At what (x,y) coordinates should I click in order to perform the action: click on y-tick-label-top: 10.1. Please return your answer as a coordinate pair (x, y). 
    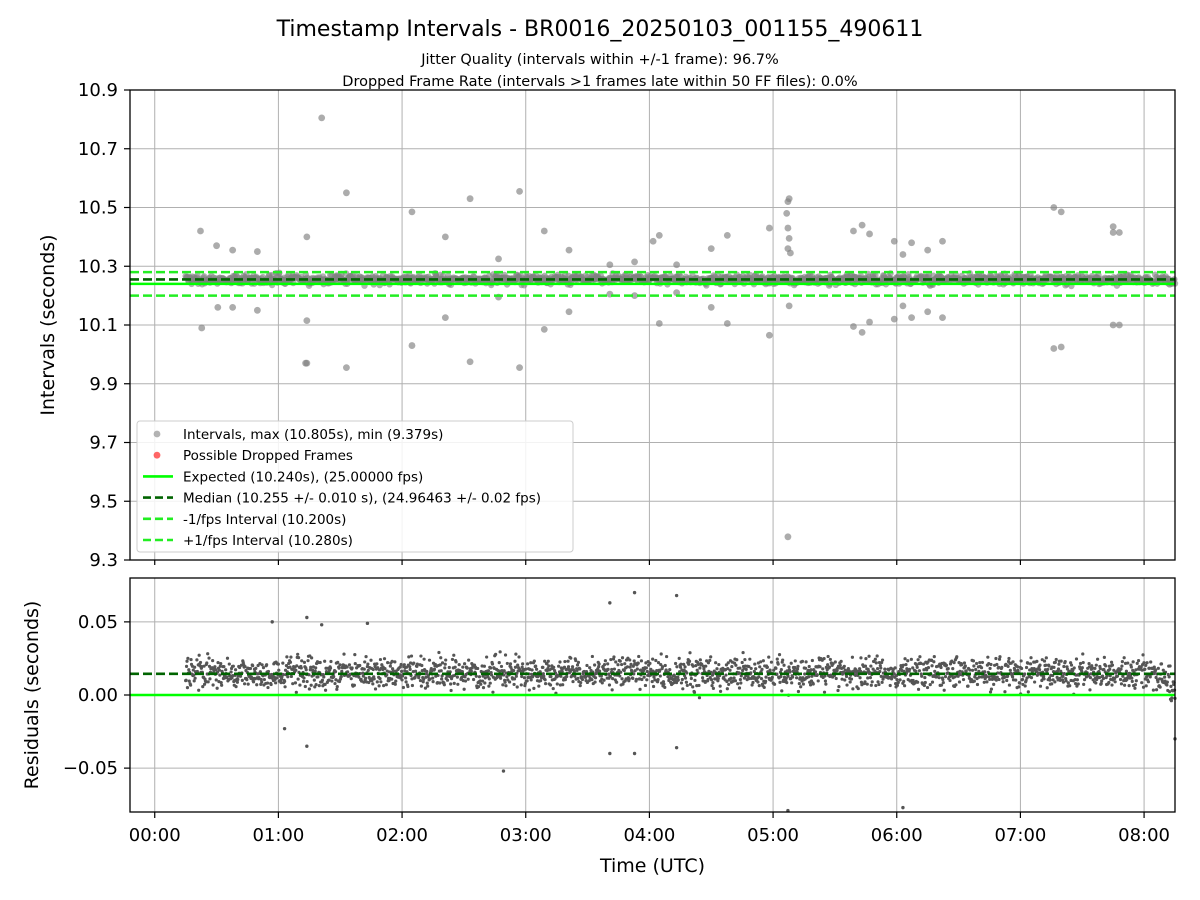
    Looking at the image, I should click on (98, 325).